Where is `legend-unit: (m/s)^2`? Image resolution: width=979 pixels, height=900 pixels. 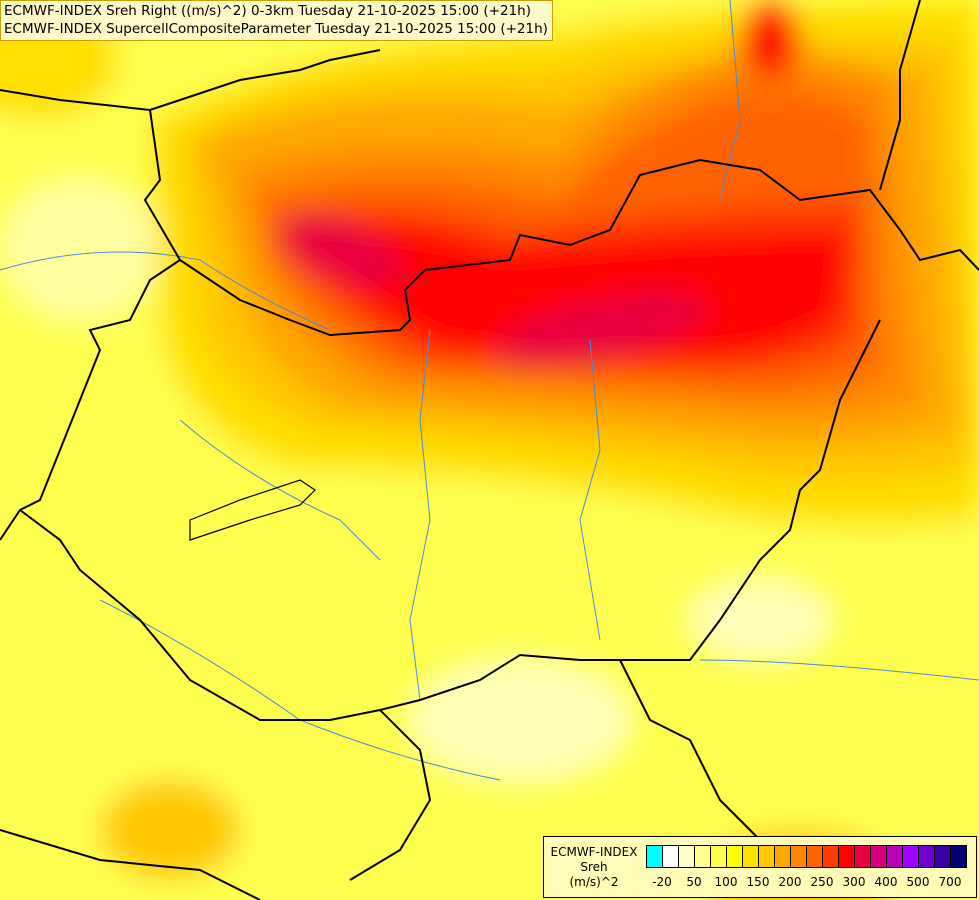 legend-unit: (m/s)^2 is located at coordinates (594, 882).